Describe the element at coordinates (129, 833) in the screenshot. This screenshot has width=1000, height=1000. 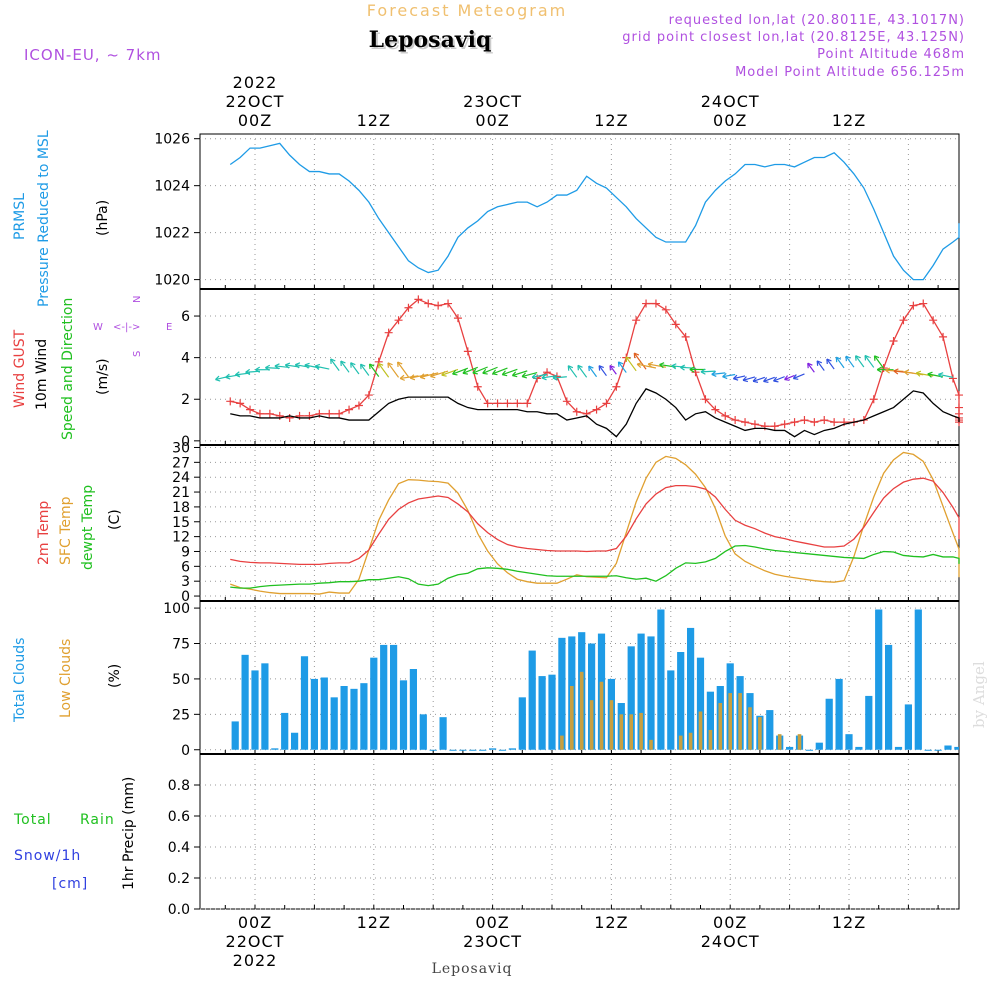
I see `precip-unit: 1hr Precip (mm)` at that location.